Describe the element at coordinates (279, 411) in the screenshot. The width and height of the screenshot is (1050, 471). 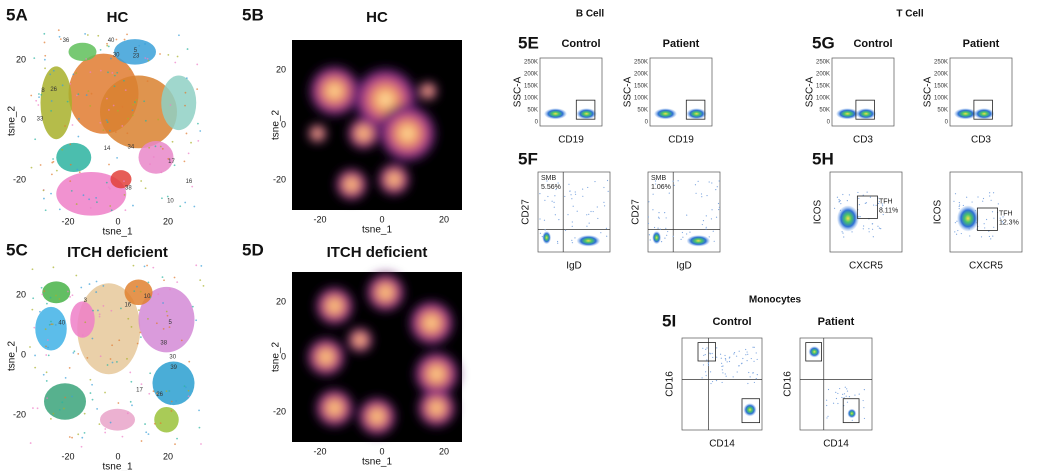
I see `y-tick-label: -20` at that location.